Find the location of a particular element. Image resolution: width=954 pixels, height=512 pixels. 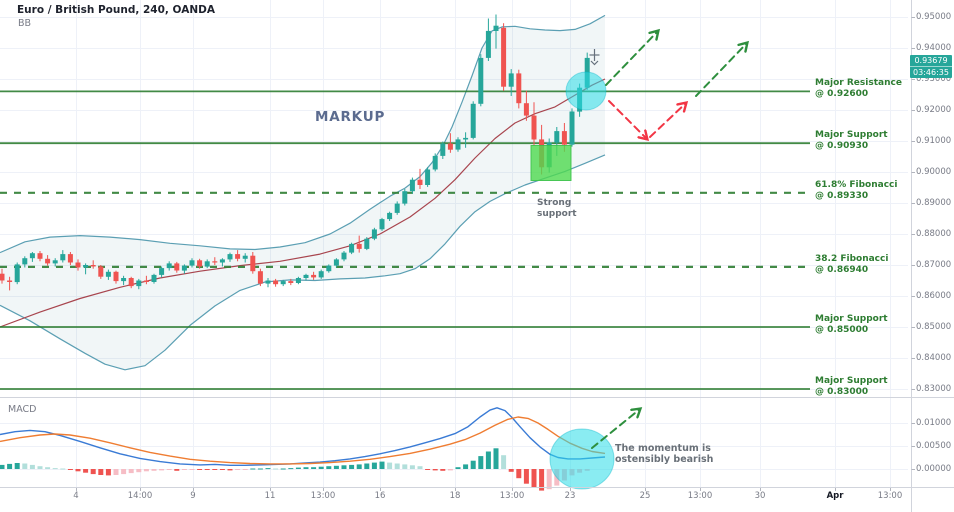

price-axis-label: 0.90000 is located at coordinates (934, 172).